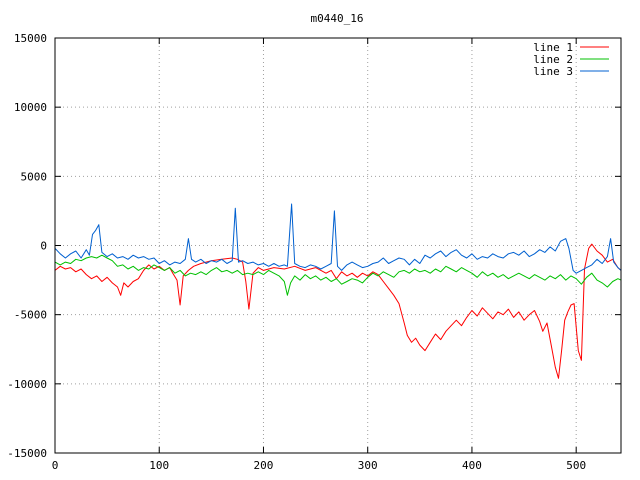 This screenshot has width=640, height=480. What do you see at coordinates (30, 315) in the screenshot?
I see `y-tick-label: -5000` at bounding box center [30, 315].